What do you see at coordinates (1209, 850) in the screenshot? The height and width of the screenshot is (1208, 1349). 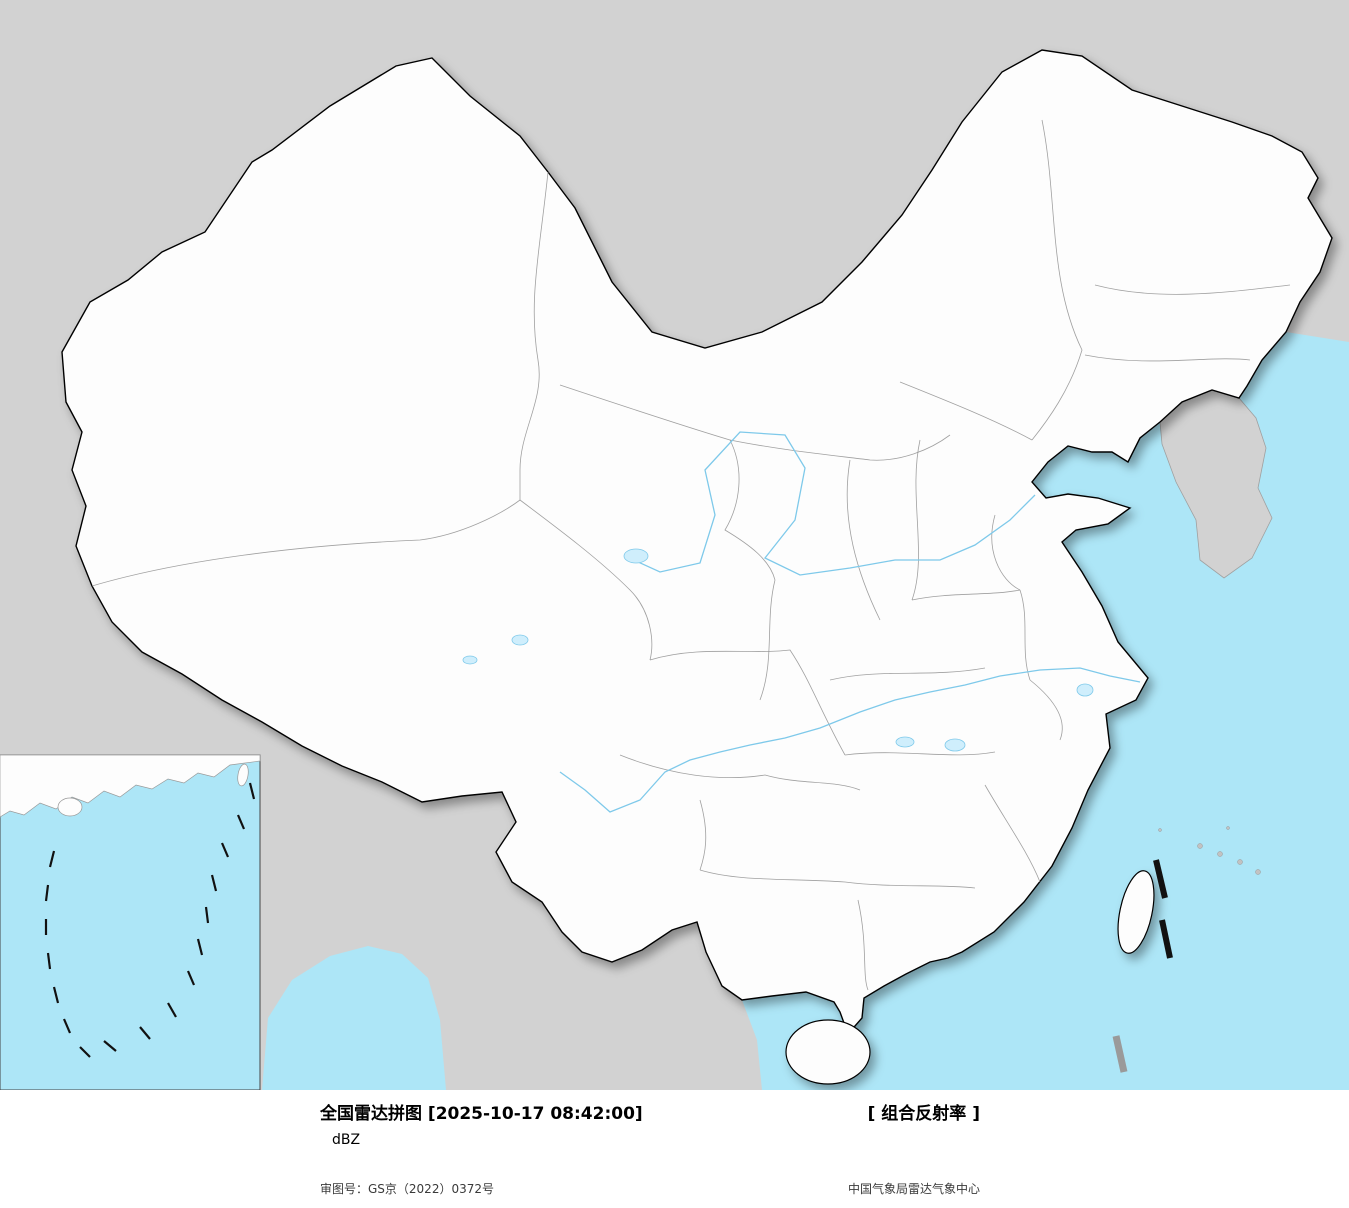 I see `small-islands` at bounding box center [1209, 850].